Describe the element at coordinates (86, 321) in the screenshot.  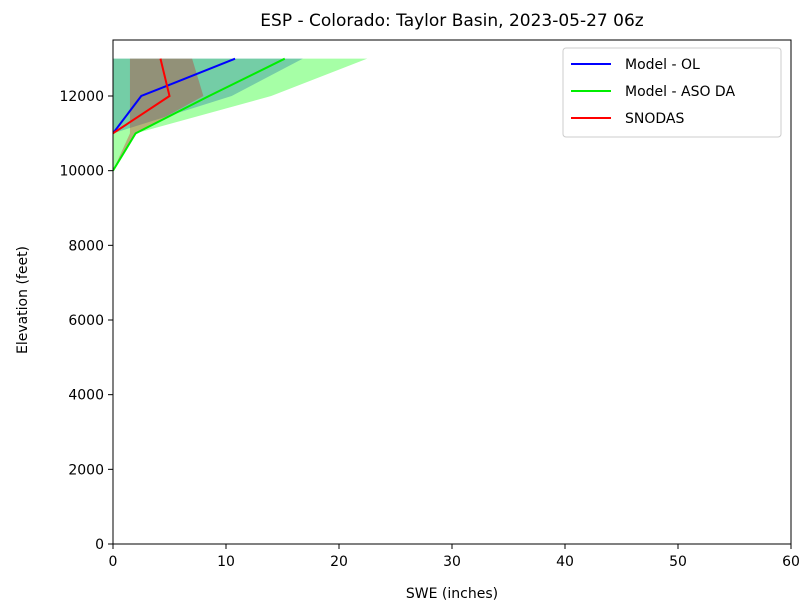
I see `y-tick-label: 6000` at that location.